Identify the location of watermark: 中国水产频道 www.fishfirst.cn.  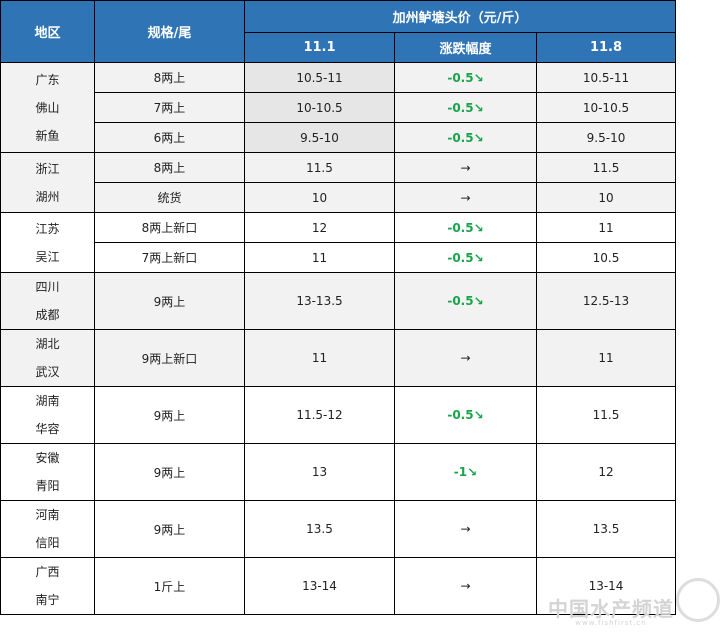
(611, 613).